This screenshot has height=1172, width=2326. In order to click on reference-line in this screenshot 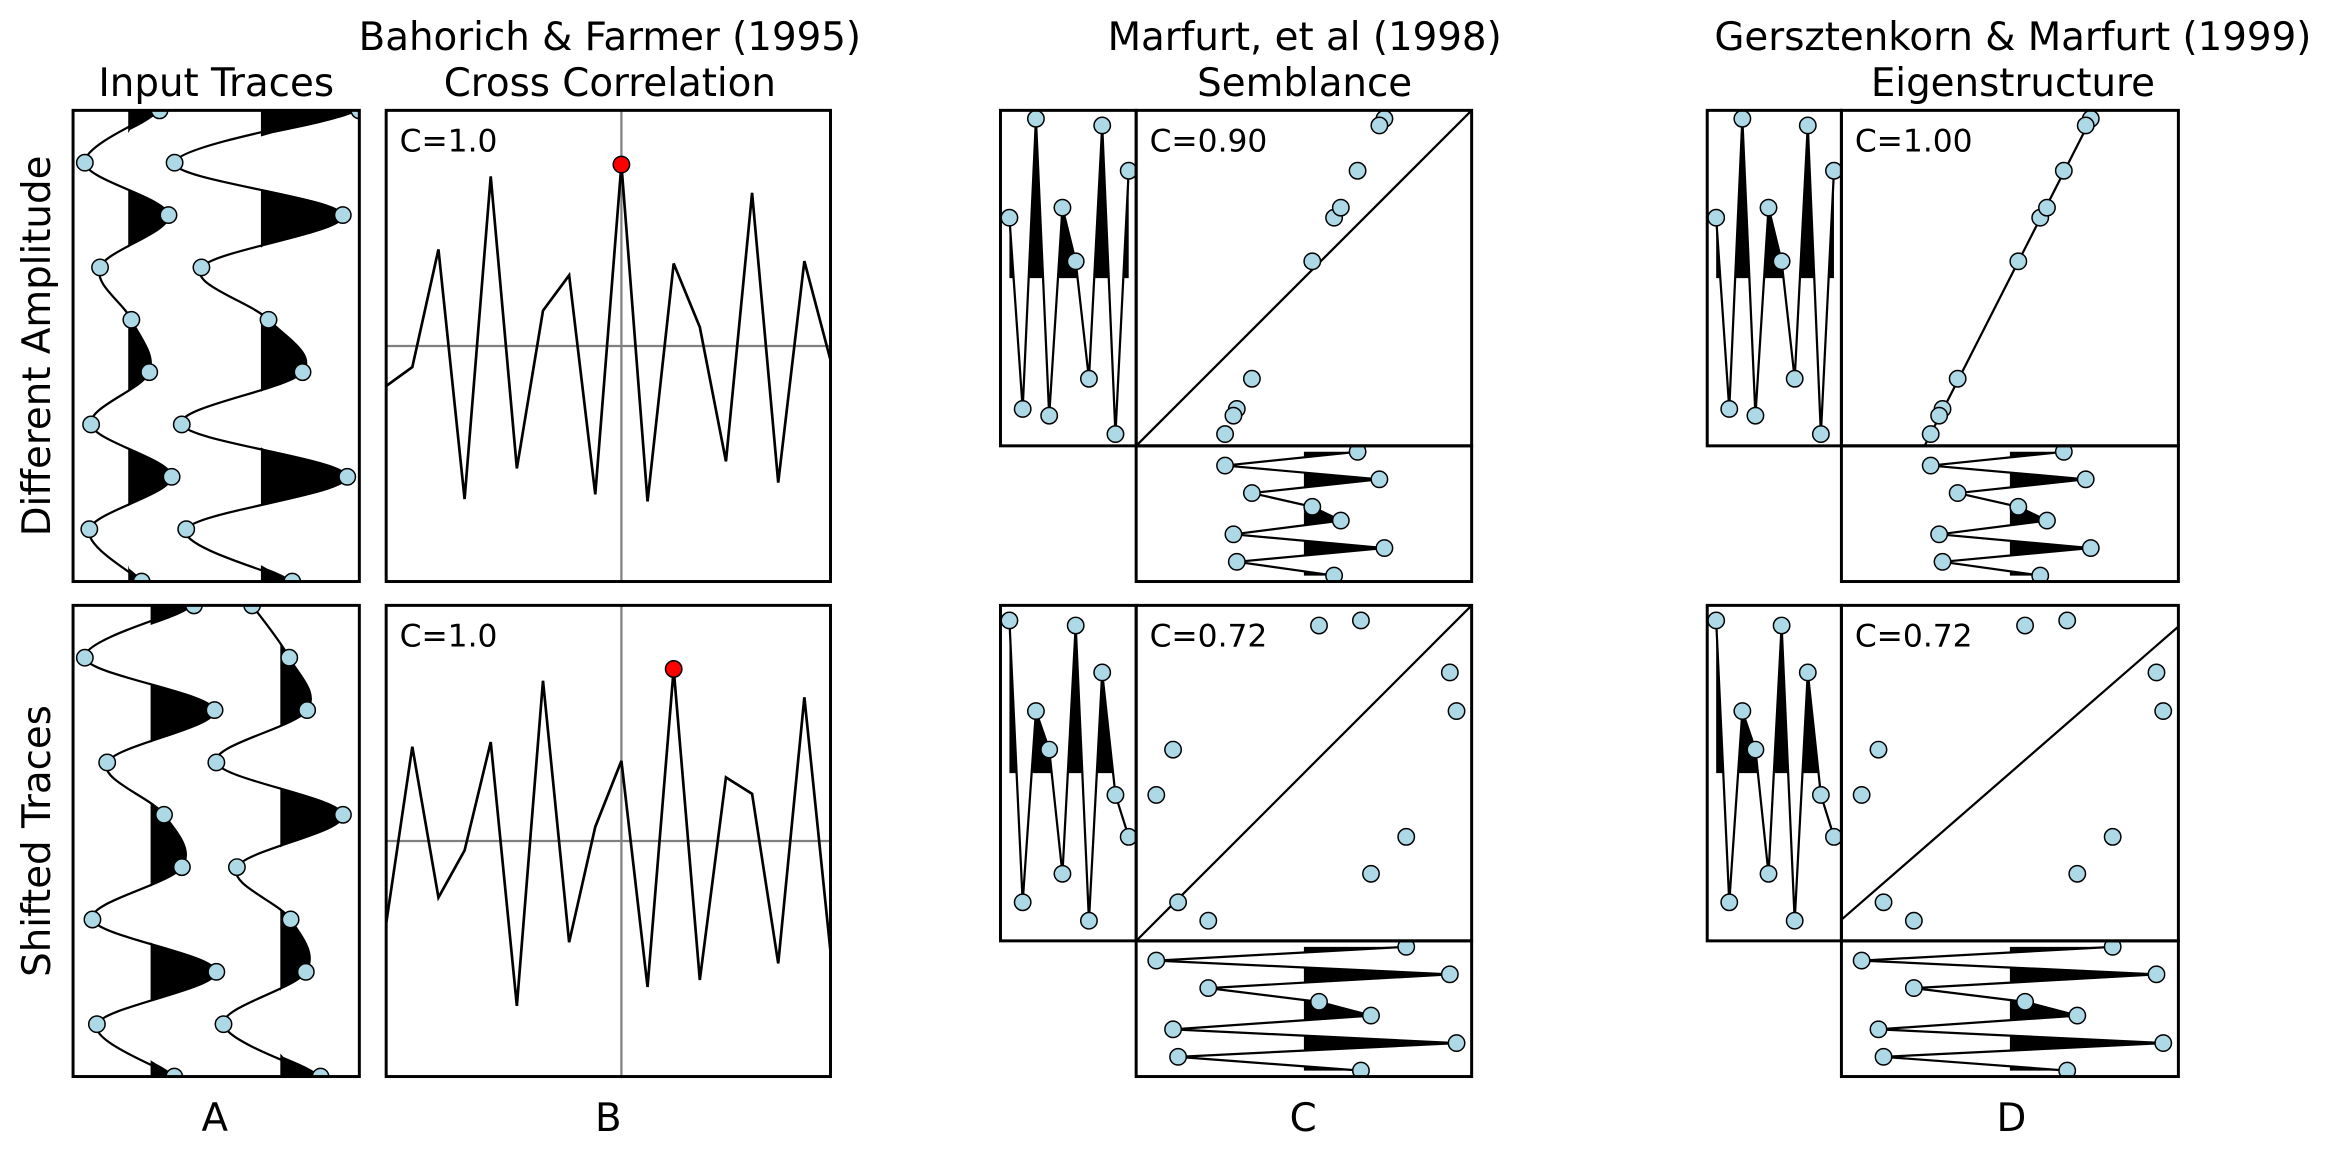, I will do `click(1304, 278)`.